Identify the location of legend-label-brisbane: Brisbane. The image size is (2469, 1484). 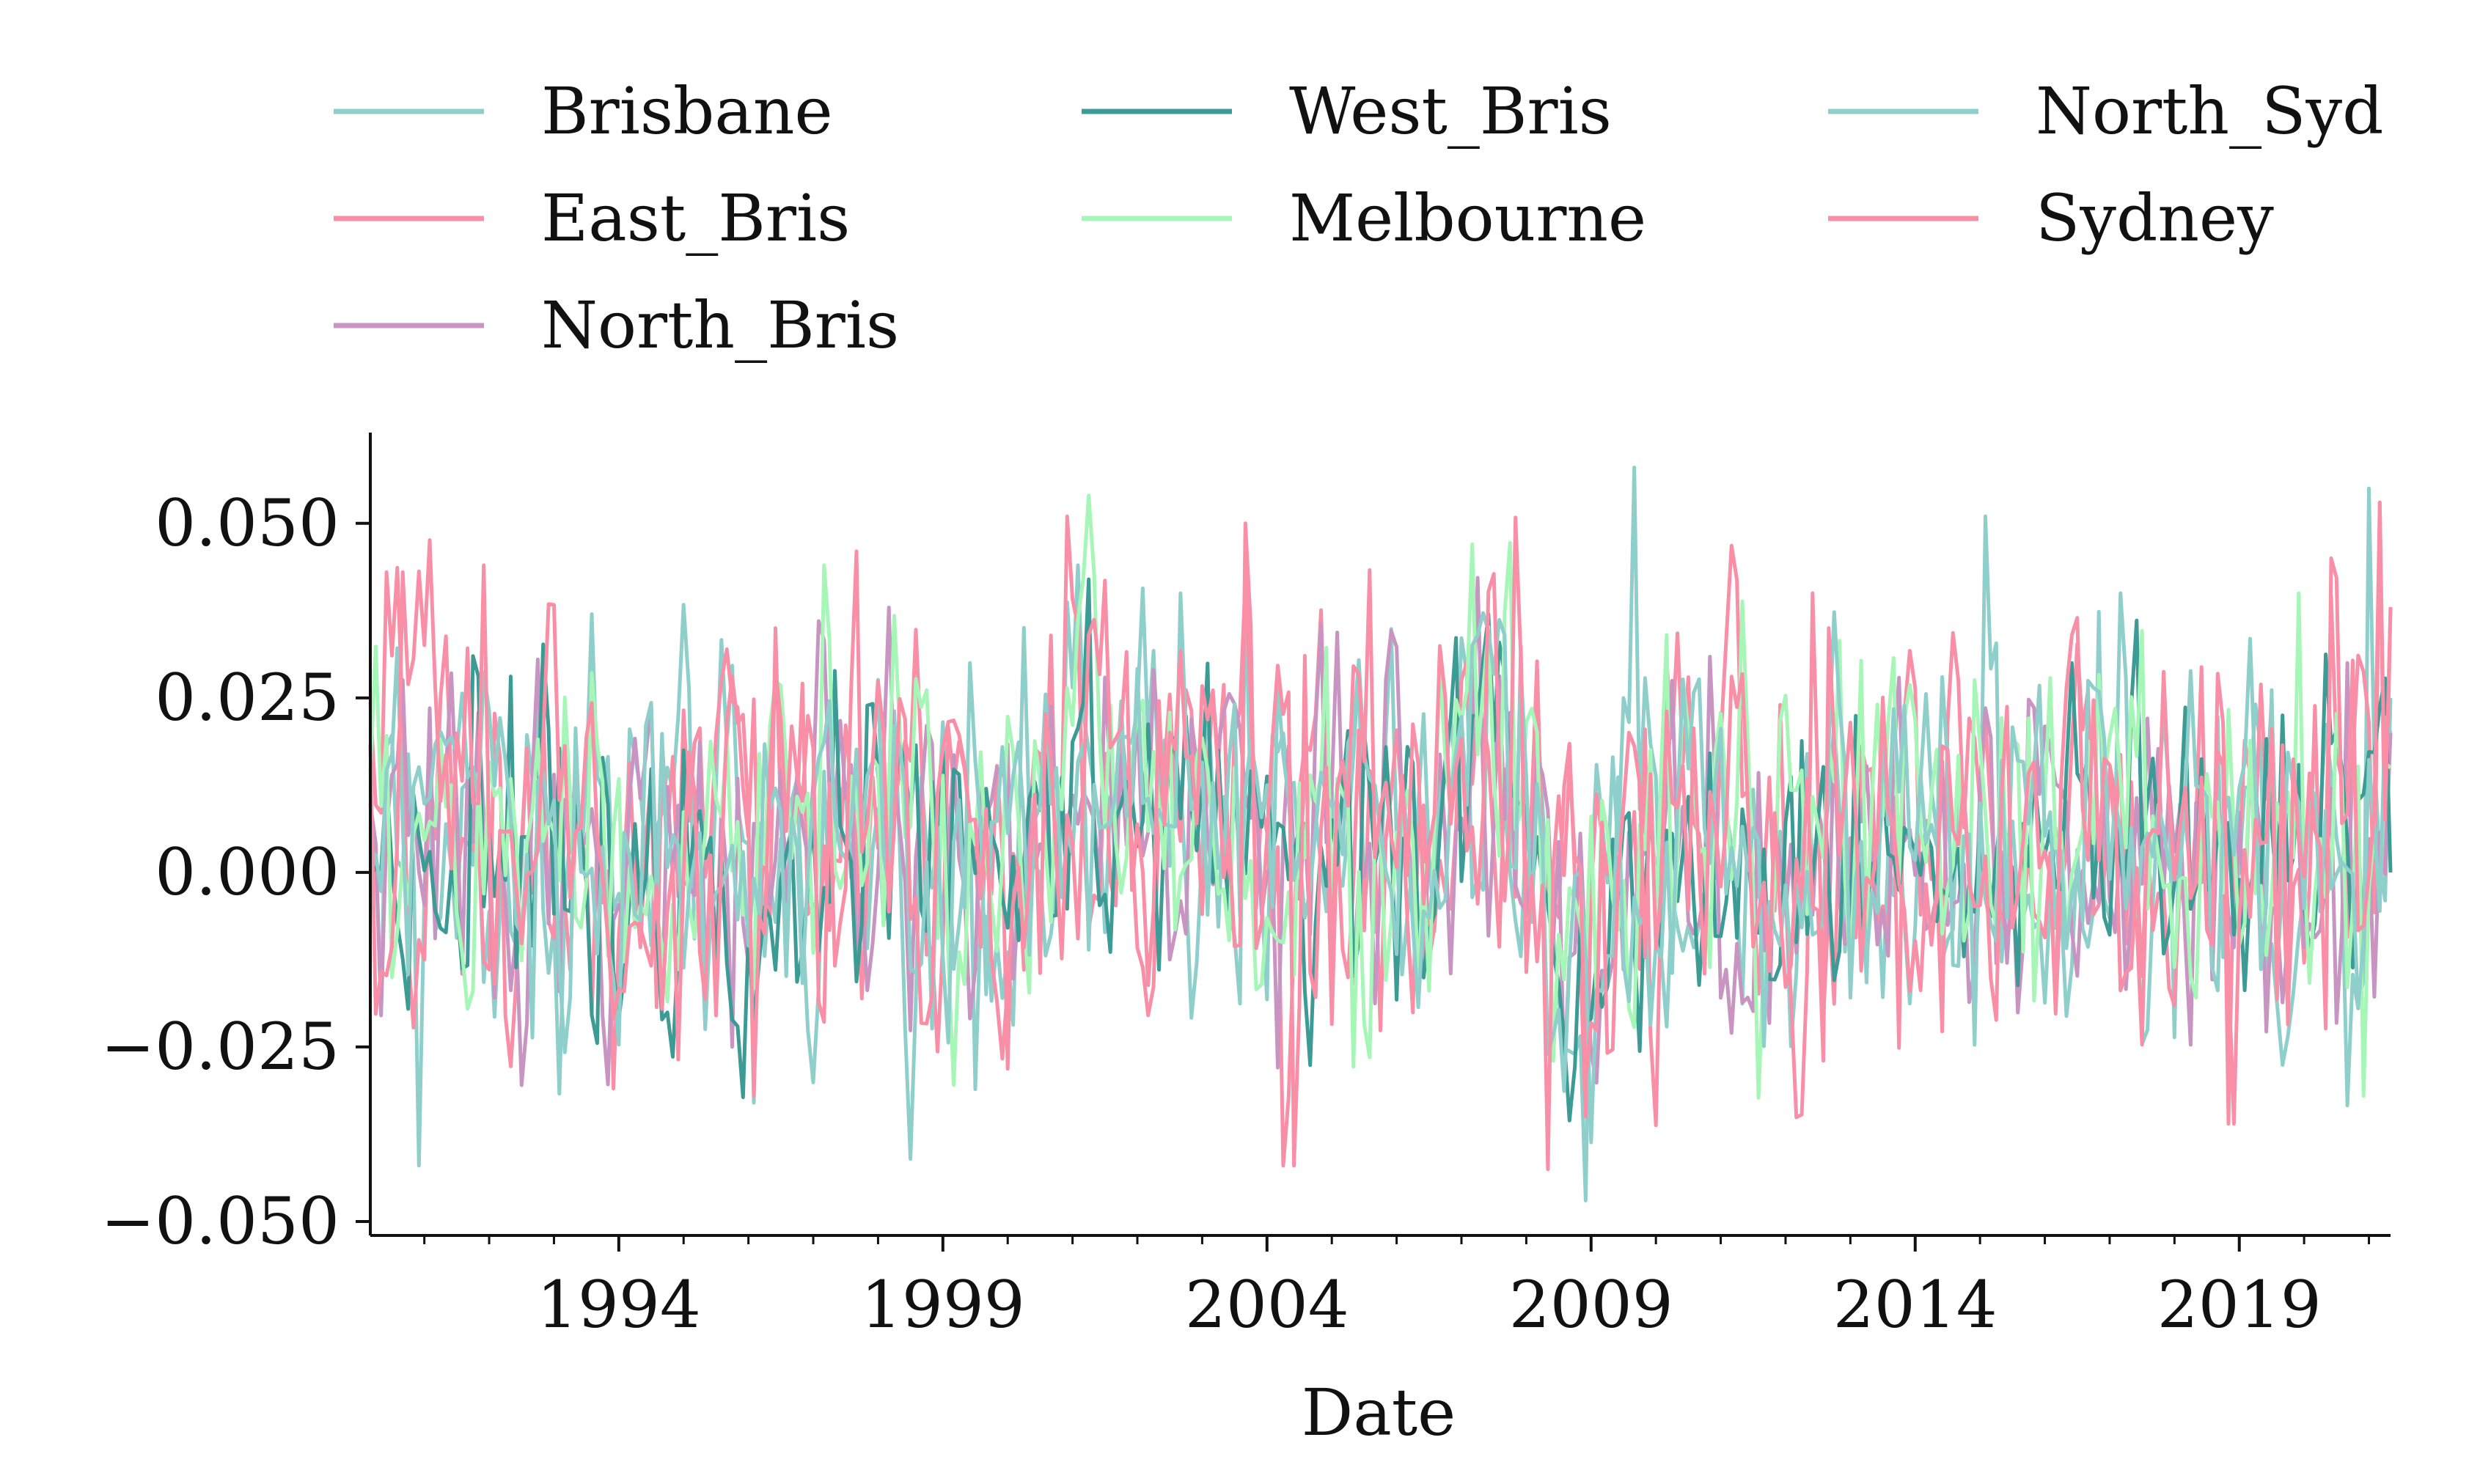
(687, 111).